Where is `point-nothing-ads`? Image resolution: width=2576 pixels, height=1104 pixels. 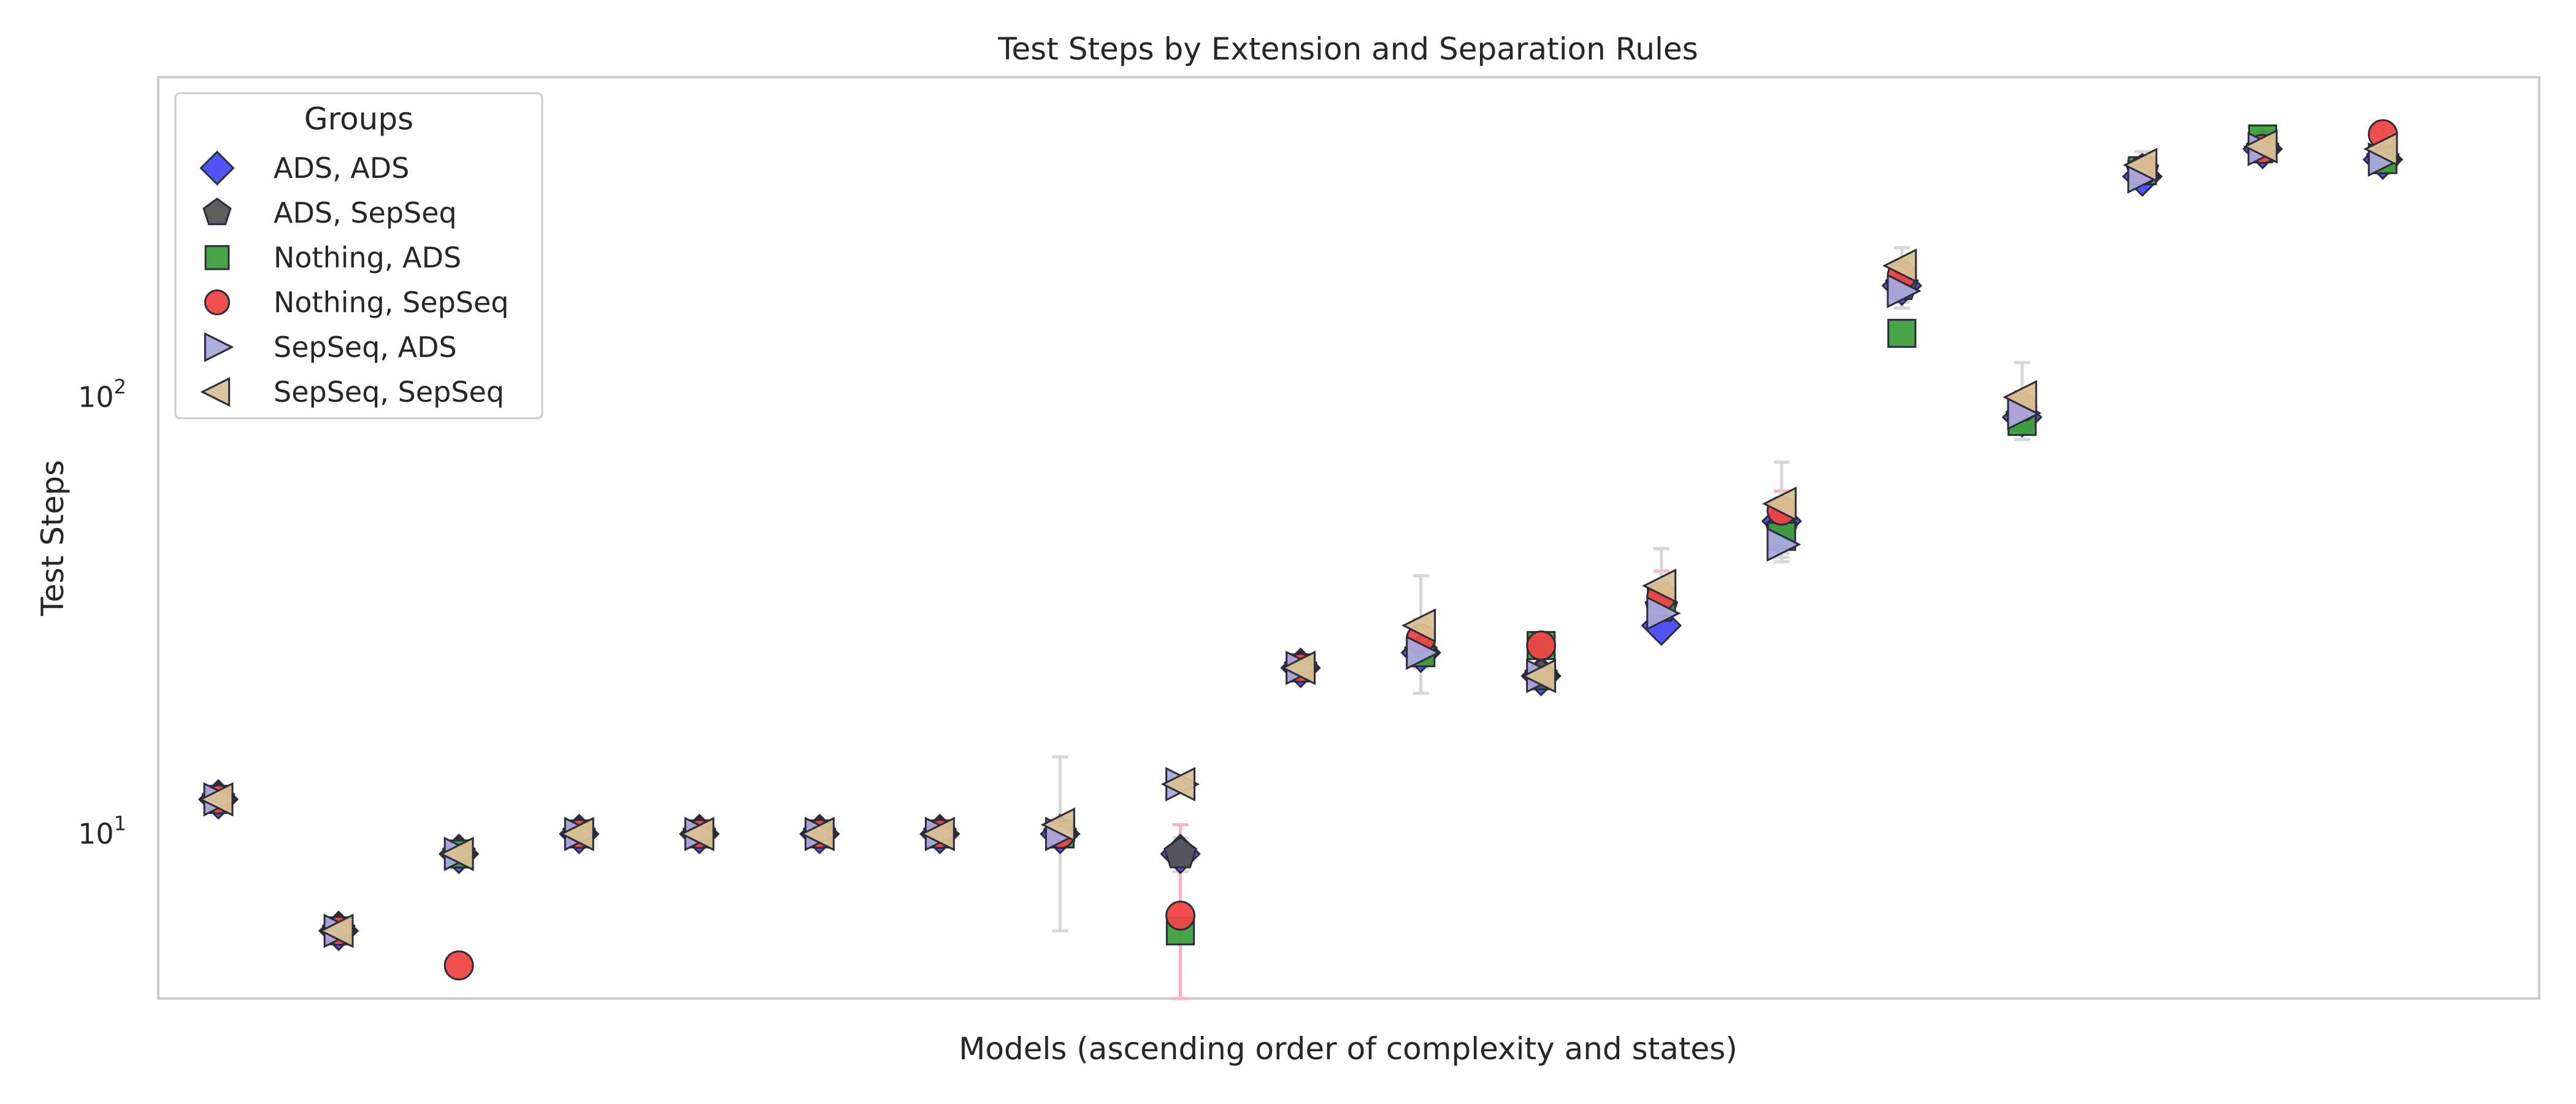 point-nothing-ads is located at coordinates (1902, 333).